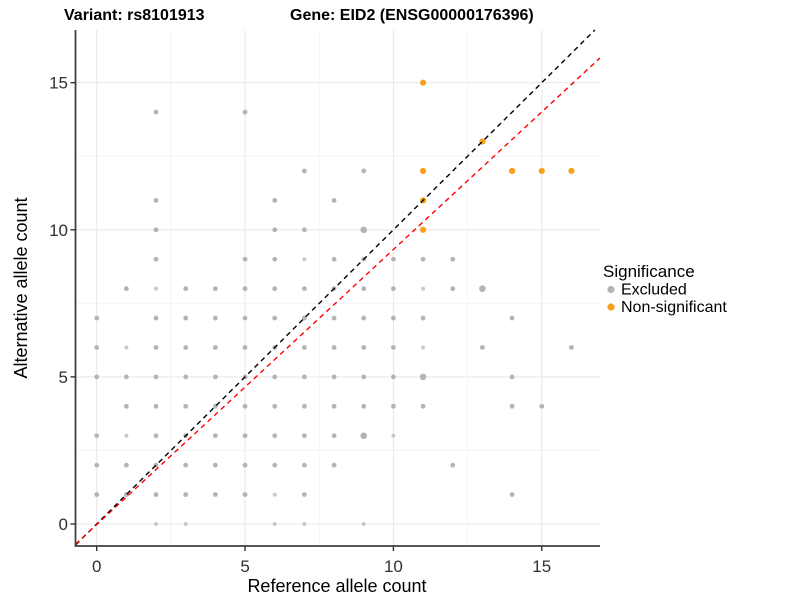  What do you see at coordinates (412, 15) in the screenshot?
I see `plot-title-gene: Gene: EID2 (ENSG00000176396)` at bounding box center [412, 15].